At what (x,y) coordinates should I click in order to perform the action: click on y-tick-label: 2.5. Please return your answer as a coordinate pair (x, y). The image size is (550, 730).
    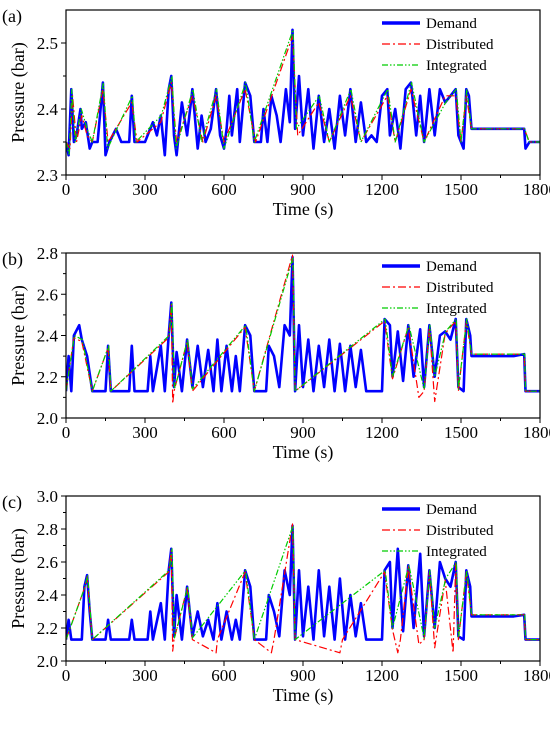
    Looking at the image, I should click on (47, 43).